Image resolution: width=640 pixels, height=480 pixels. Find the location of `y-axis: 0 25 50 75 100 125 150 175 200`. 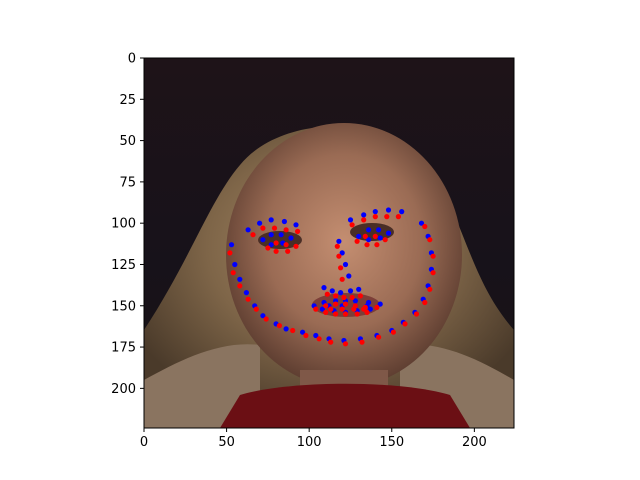

y-axis: 0 25 50 75 100 125 150 175 200 is located at coordinates (127, 224).